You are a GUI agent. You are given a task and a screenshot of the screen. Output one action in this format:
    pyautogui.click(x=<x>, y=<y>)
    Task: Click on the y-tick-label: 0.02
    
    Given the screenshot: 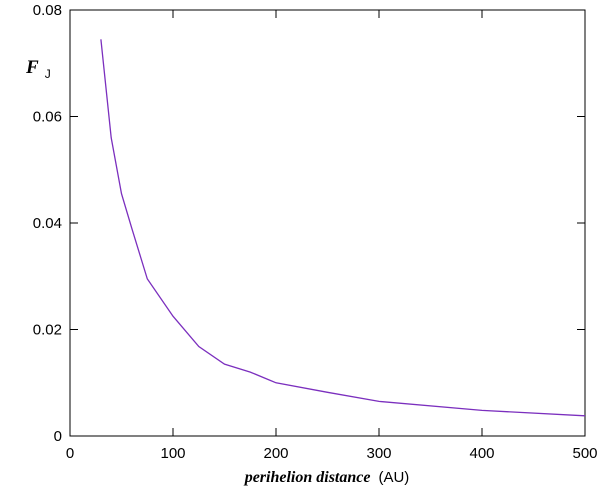 What is the action you would take?
    pyautogui.click(x=47, y=330)
    